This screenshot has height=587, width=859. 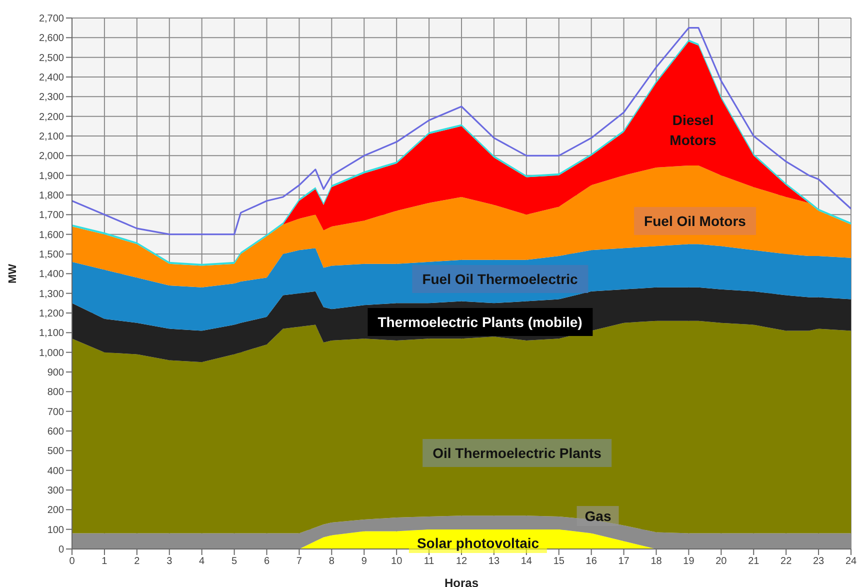 What do you see at coordinates (55, 491) in the screenshot?
I see `y-tick-label: 300` at bounding box center [55, 491].